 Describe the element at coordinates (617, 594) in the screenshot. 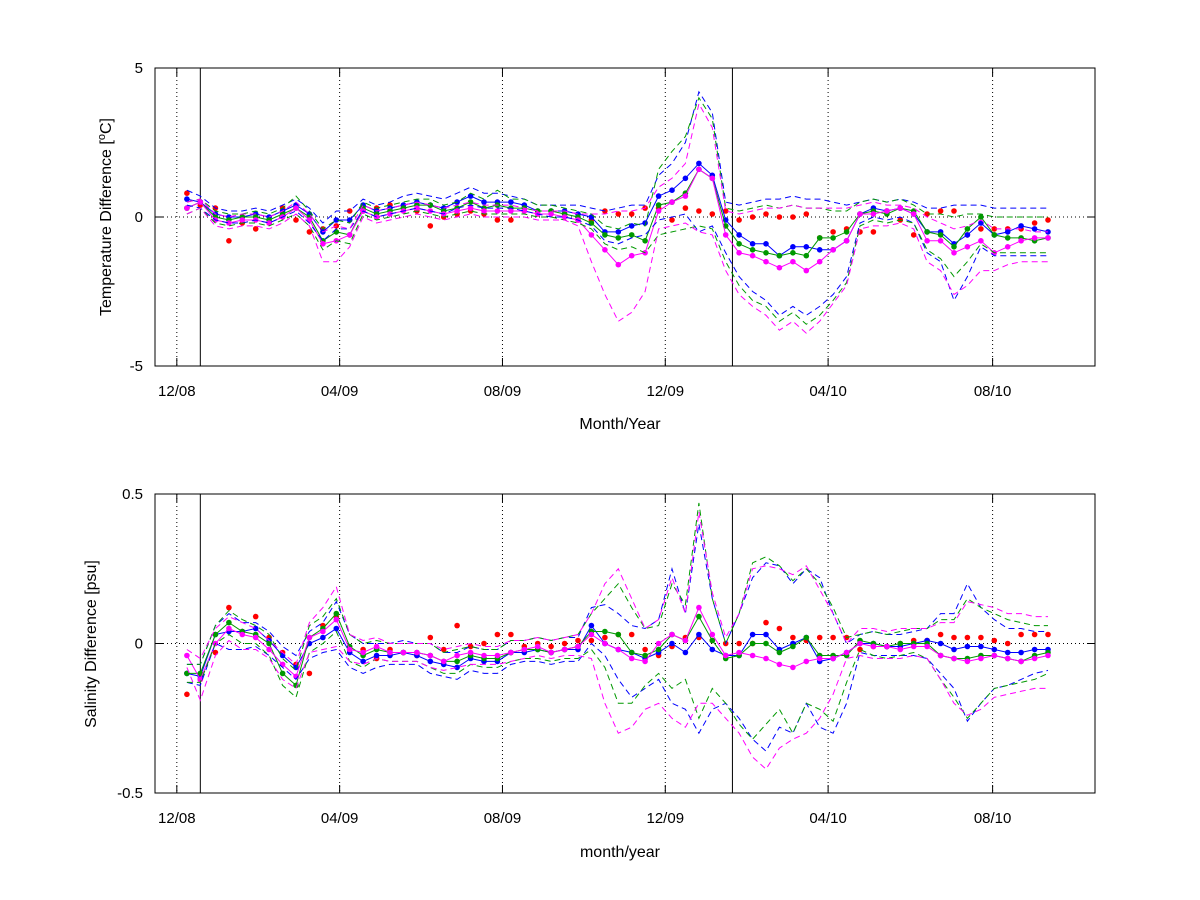

I see `salinity-series-blue-upper-line` at that location.